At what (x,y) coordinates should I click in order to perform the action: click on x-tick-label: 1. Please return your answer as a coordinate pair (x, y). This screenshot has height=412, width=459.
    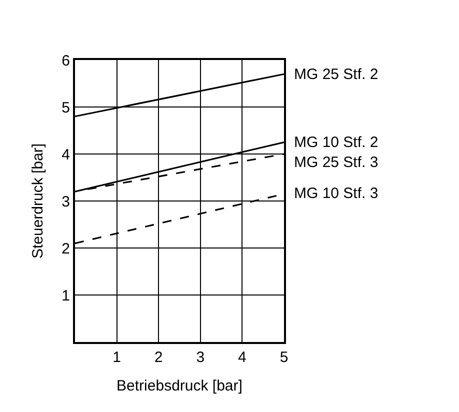
    Looking at the image, I should click on (116, 357).